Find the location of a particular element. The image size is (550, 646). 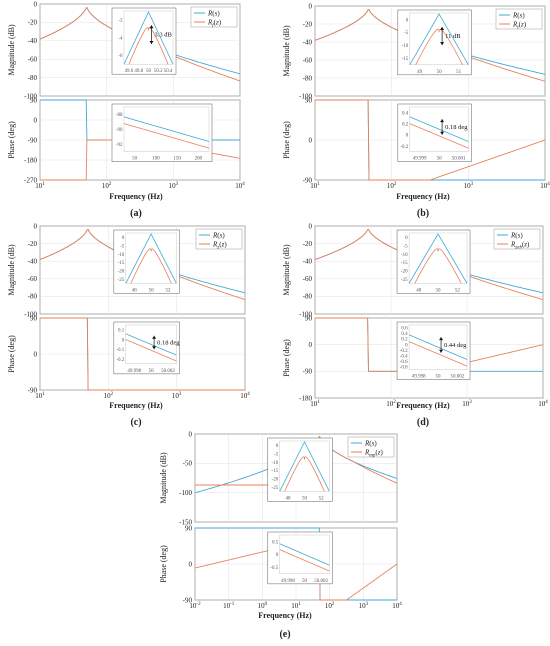

panel-caption: (c) is located at coordinates (135, 422).